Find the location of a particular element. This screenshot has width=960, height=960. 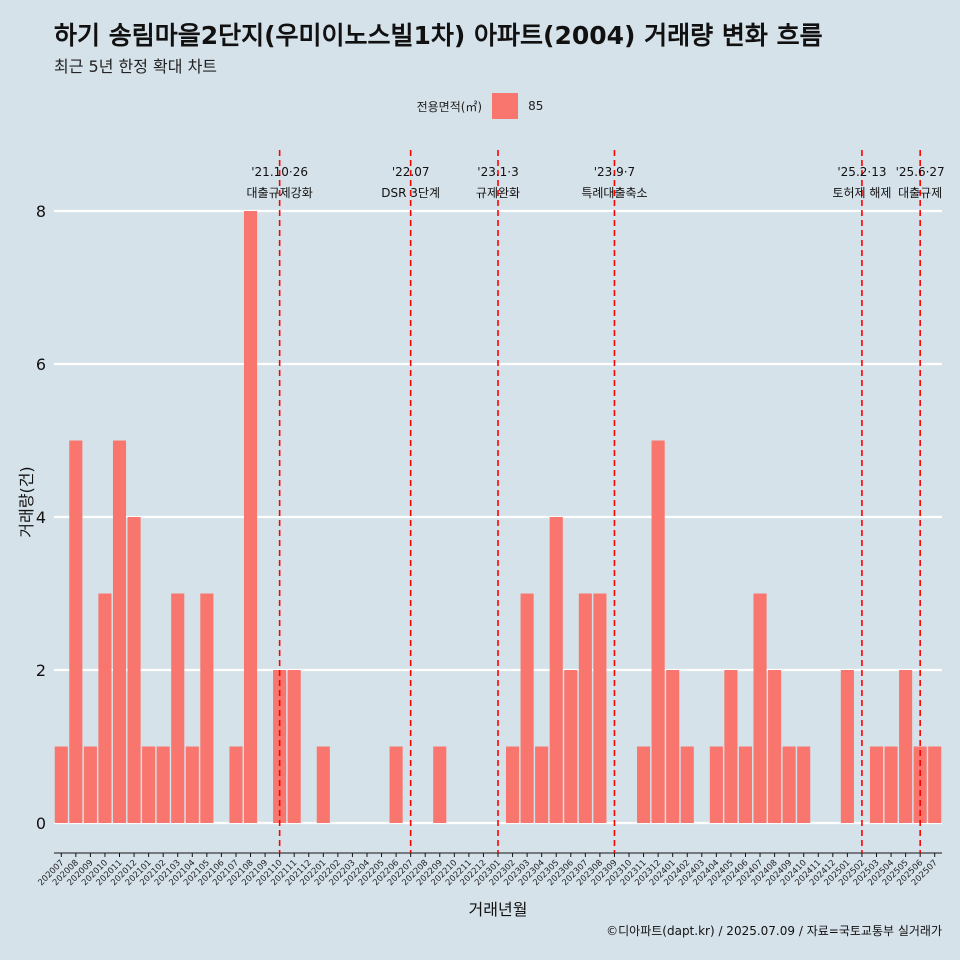

legend: 전용면적(㎡) 85 is located at coordinates (480, 106).